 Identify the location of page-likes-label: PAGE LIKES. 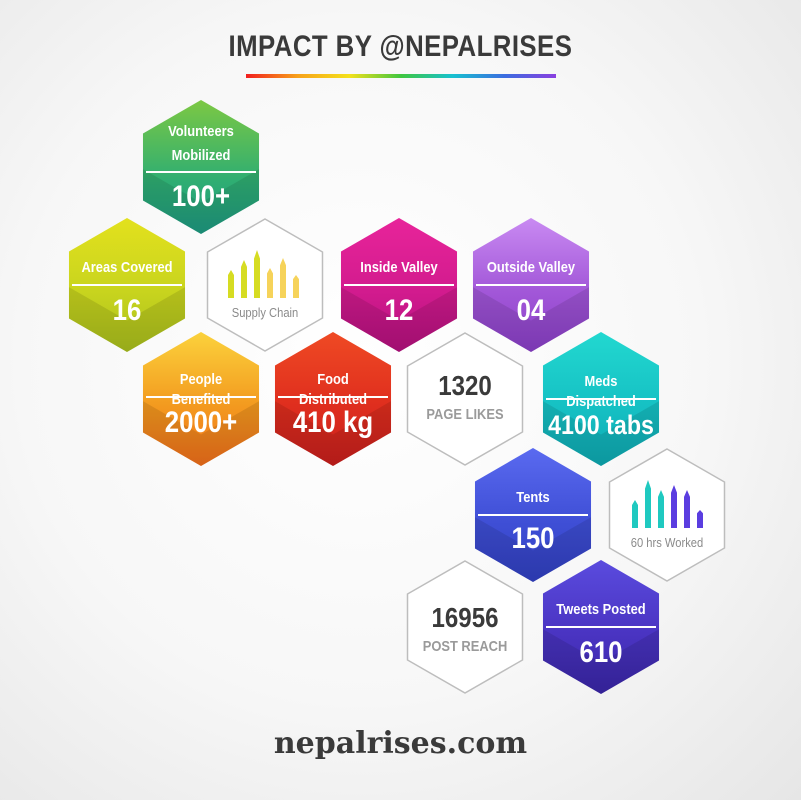
(465, 414).